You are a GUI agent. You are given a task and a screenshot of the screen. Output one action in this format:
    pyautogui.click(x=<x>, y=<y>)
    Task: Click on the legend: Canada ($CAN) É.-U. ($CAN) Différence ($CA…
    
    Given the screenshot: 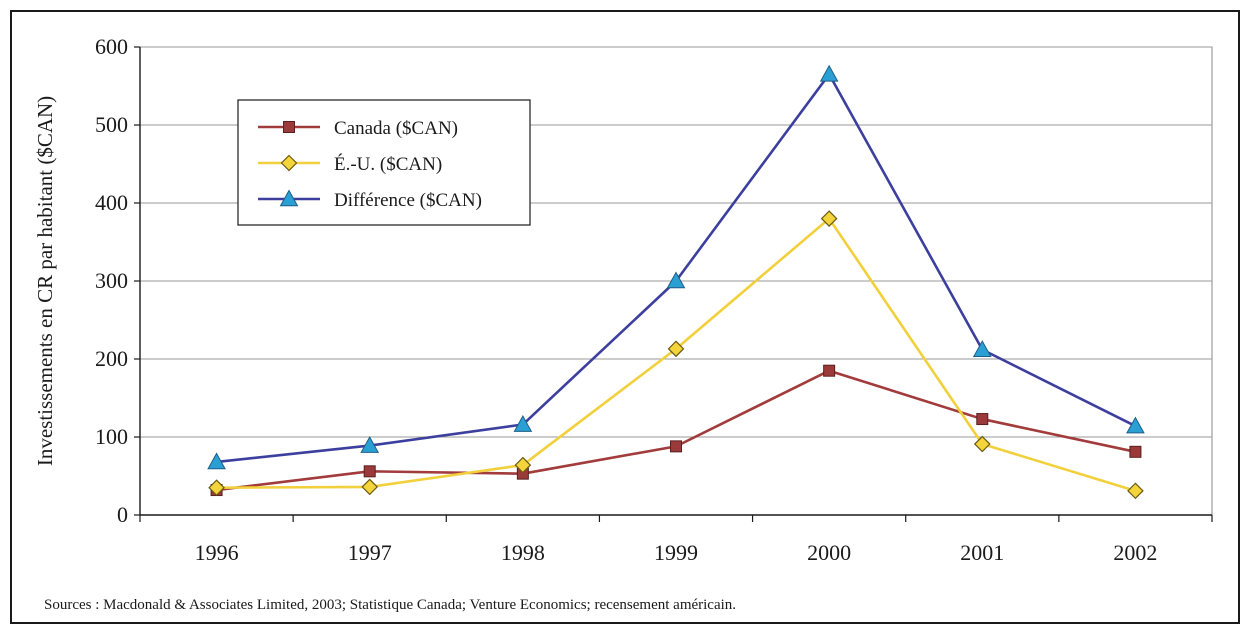 What is the action you would take?
    pyautogui.click(x=384, y=162)
    